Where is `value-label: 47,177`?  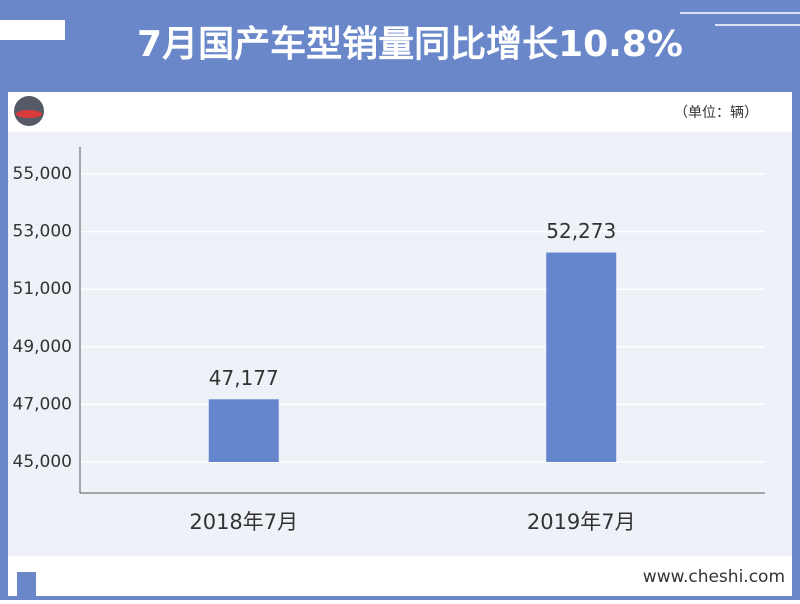
value-label: 47,177 is located at coordinates (244, 378).